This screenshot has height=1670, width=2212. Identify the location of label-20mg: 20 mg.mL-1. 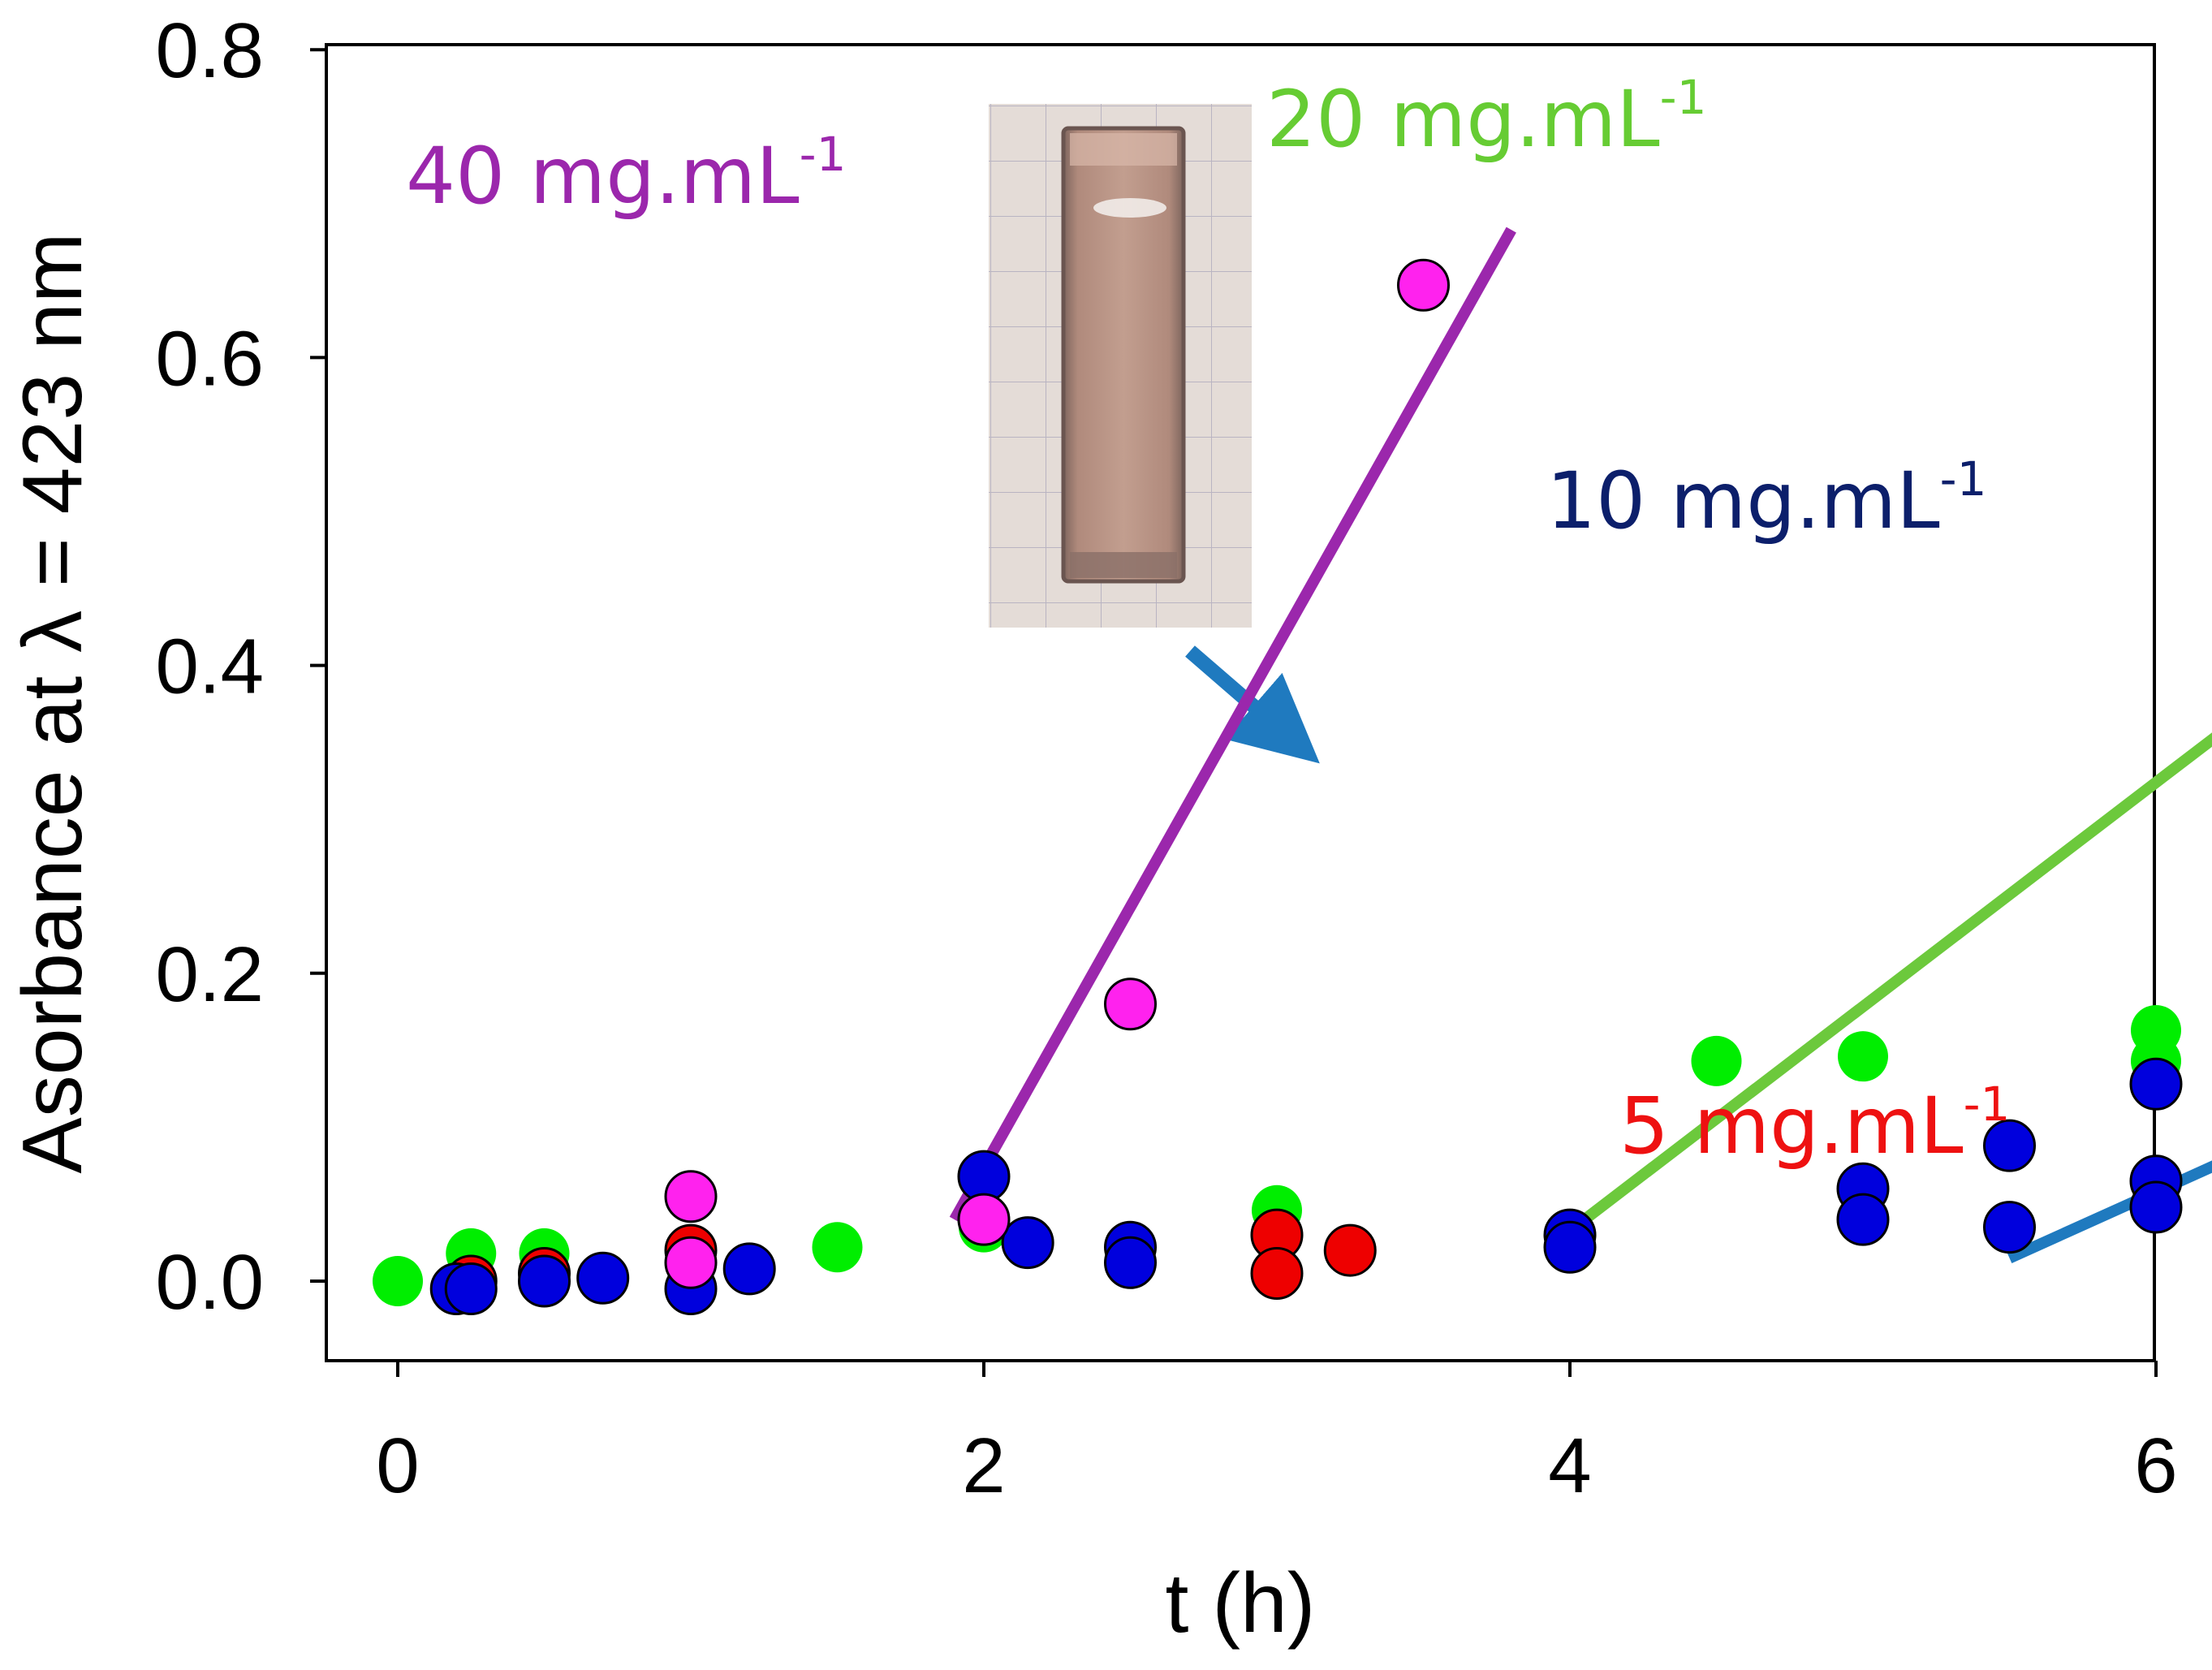
(1486, 117).